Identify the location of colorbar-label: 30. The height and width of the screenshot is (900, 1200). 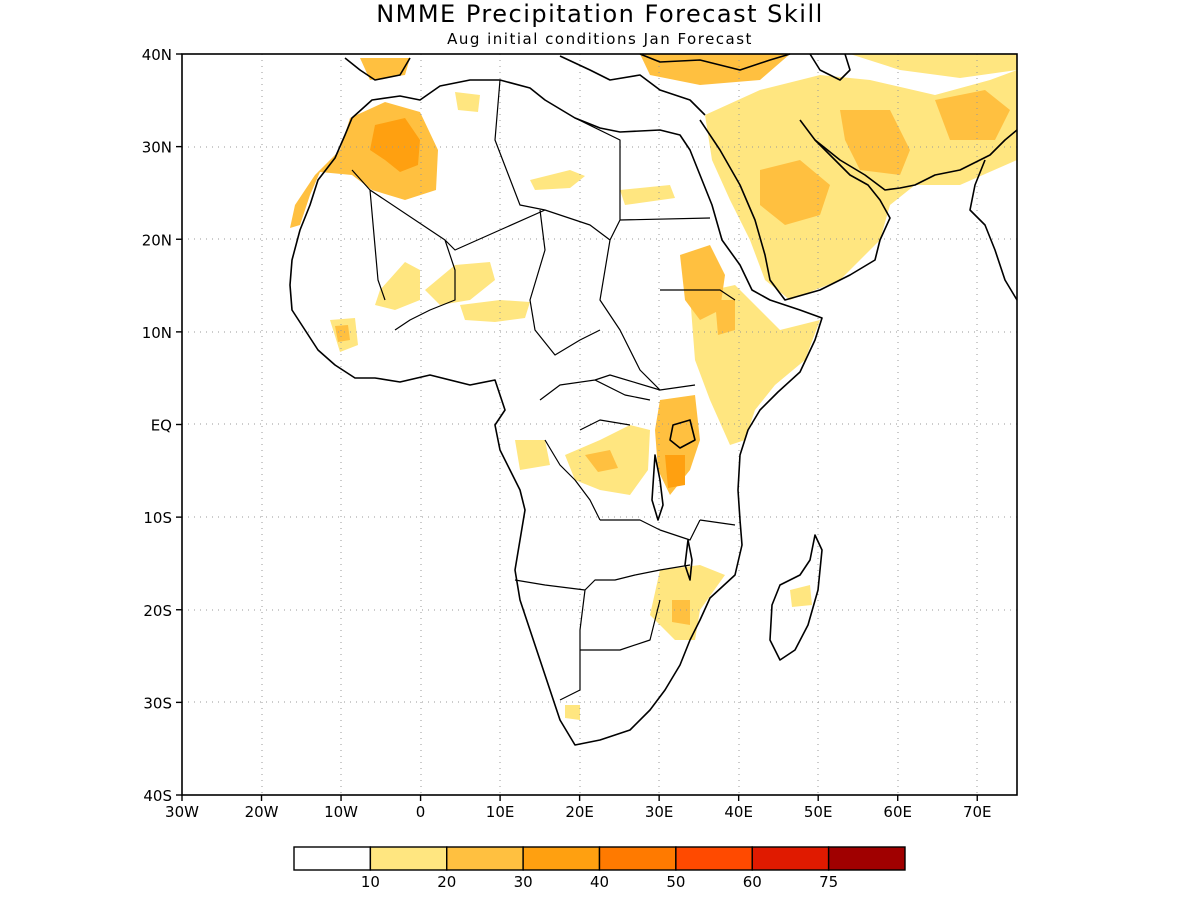
(523, 882).